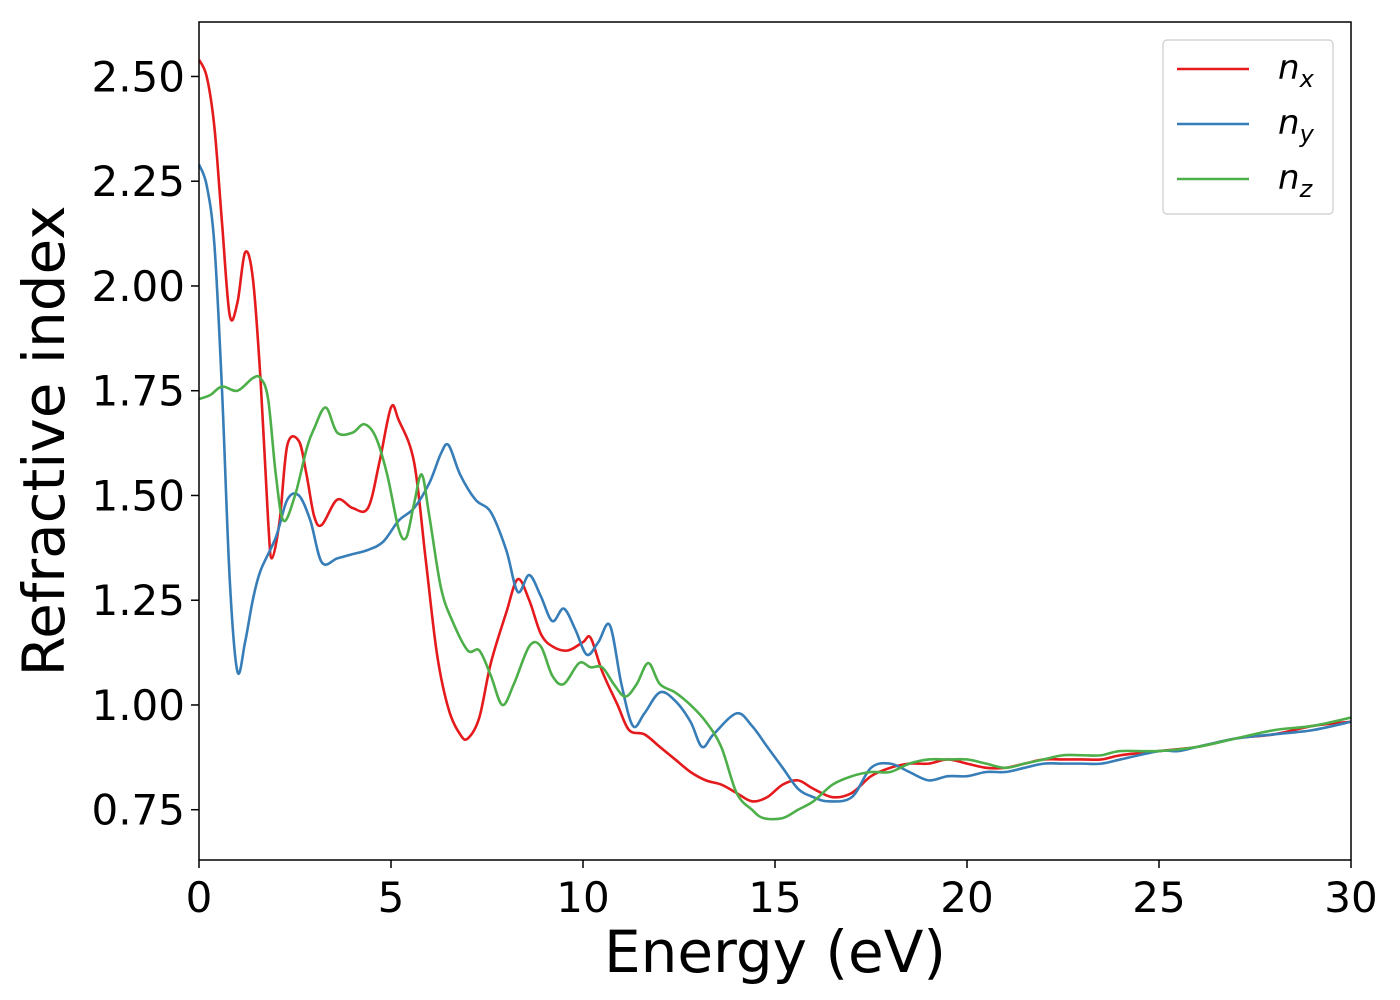  I want to click on x-tick-label: 10, so click(582, 897).